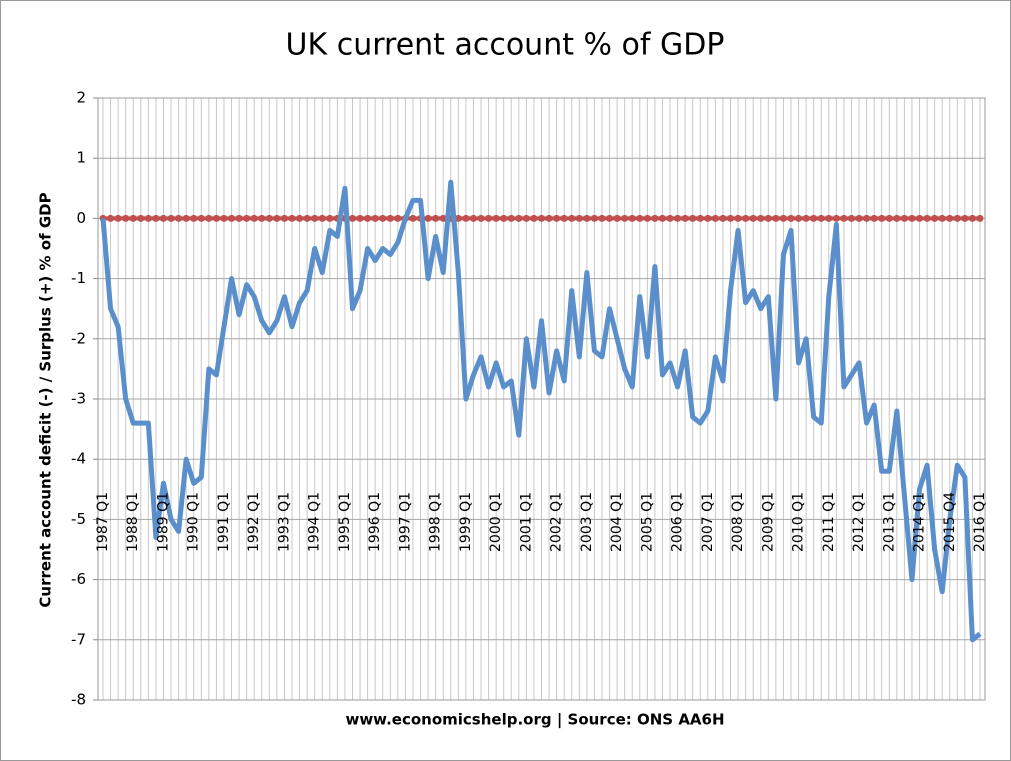 This screenshot has width=1011, height=761. What do you see at coordinates (738, 522) in the screenshot?
I see `x-tick-label: 2008 Q1` at bounding box center [738, 522].